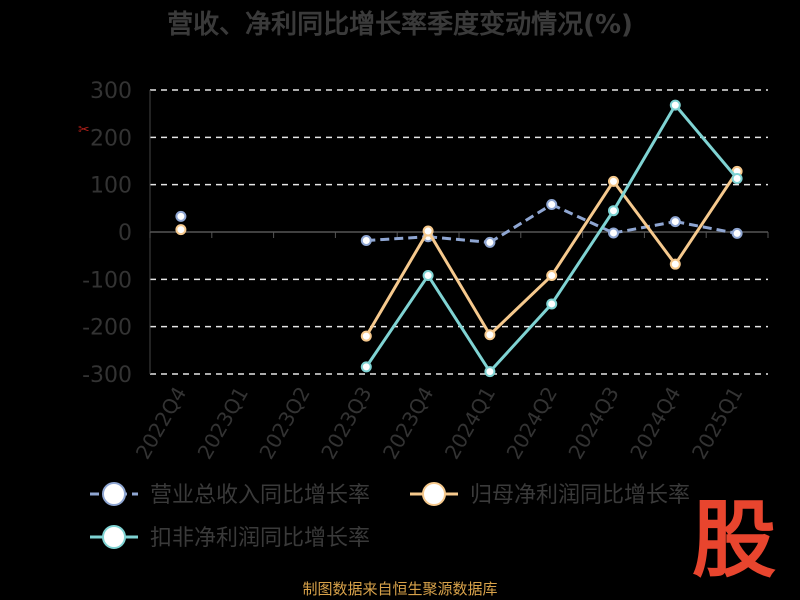  Describe the element at coordinates (260, 495) in the screenshot. I see `legend-label: 营业总收入同比增长率` at that location.